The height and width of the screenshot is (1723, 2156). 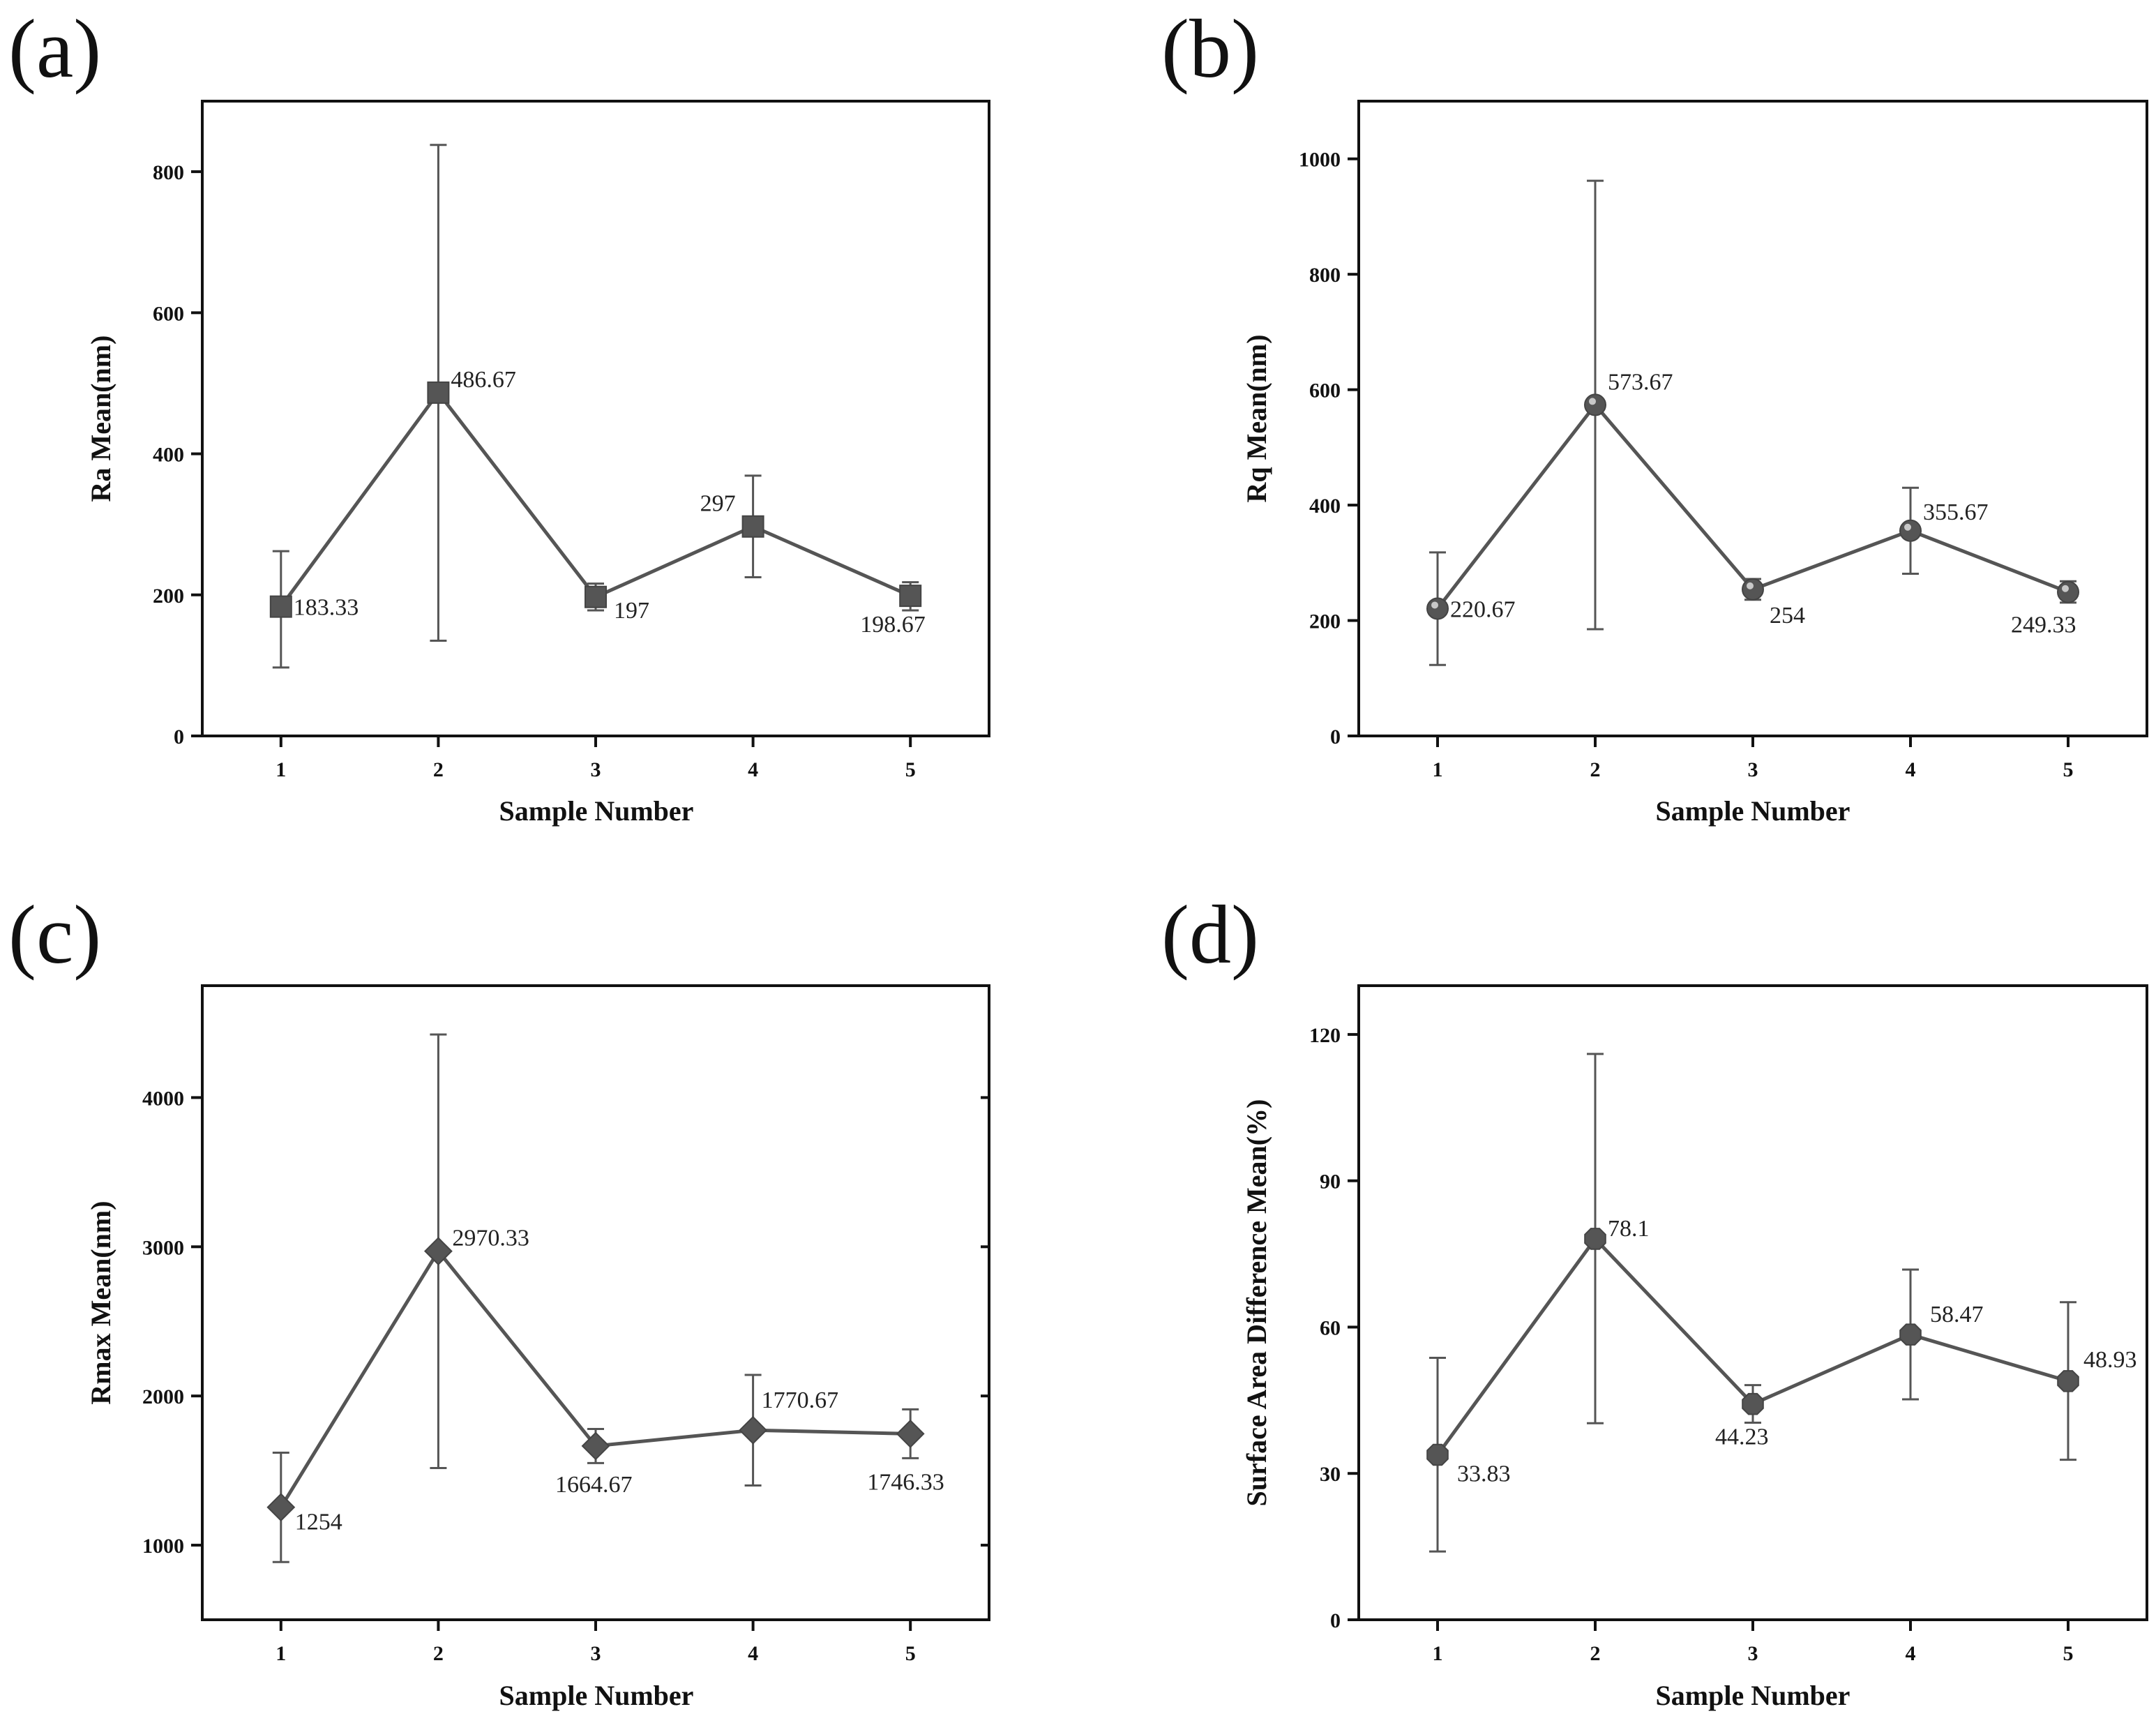 I want to click on data-label: 486.67, so click(x=483, y=380).